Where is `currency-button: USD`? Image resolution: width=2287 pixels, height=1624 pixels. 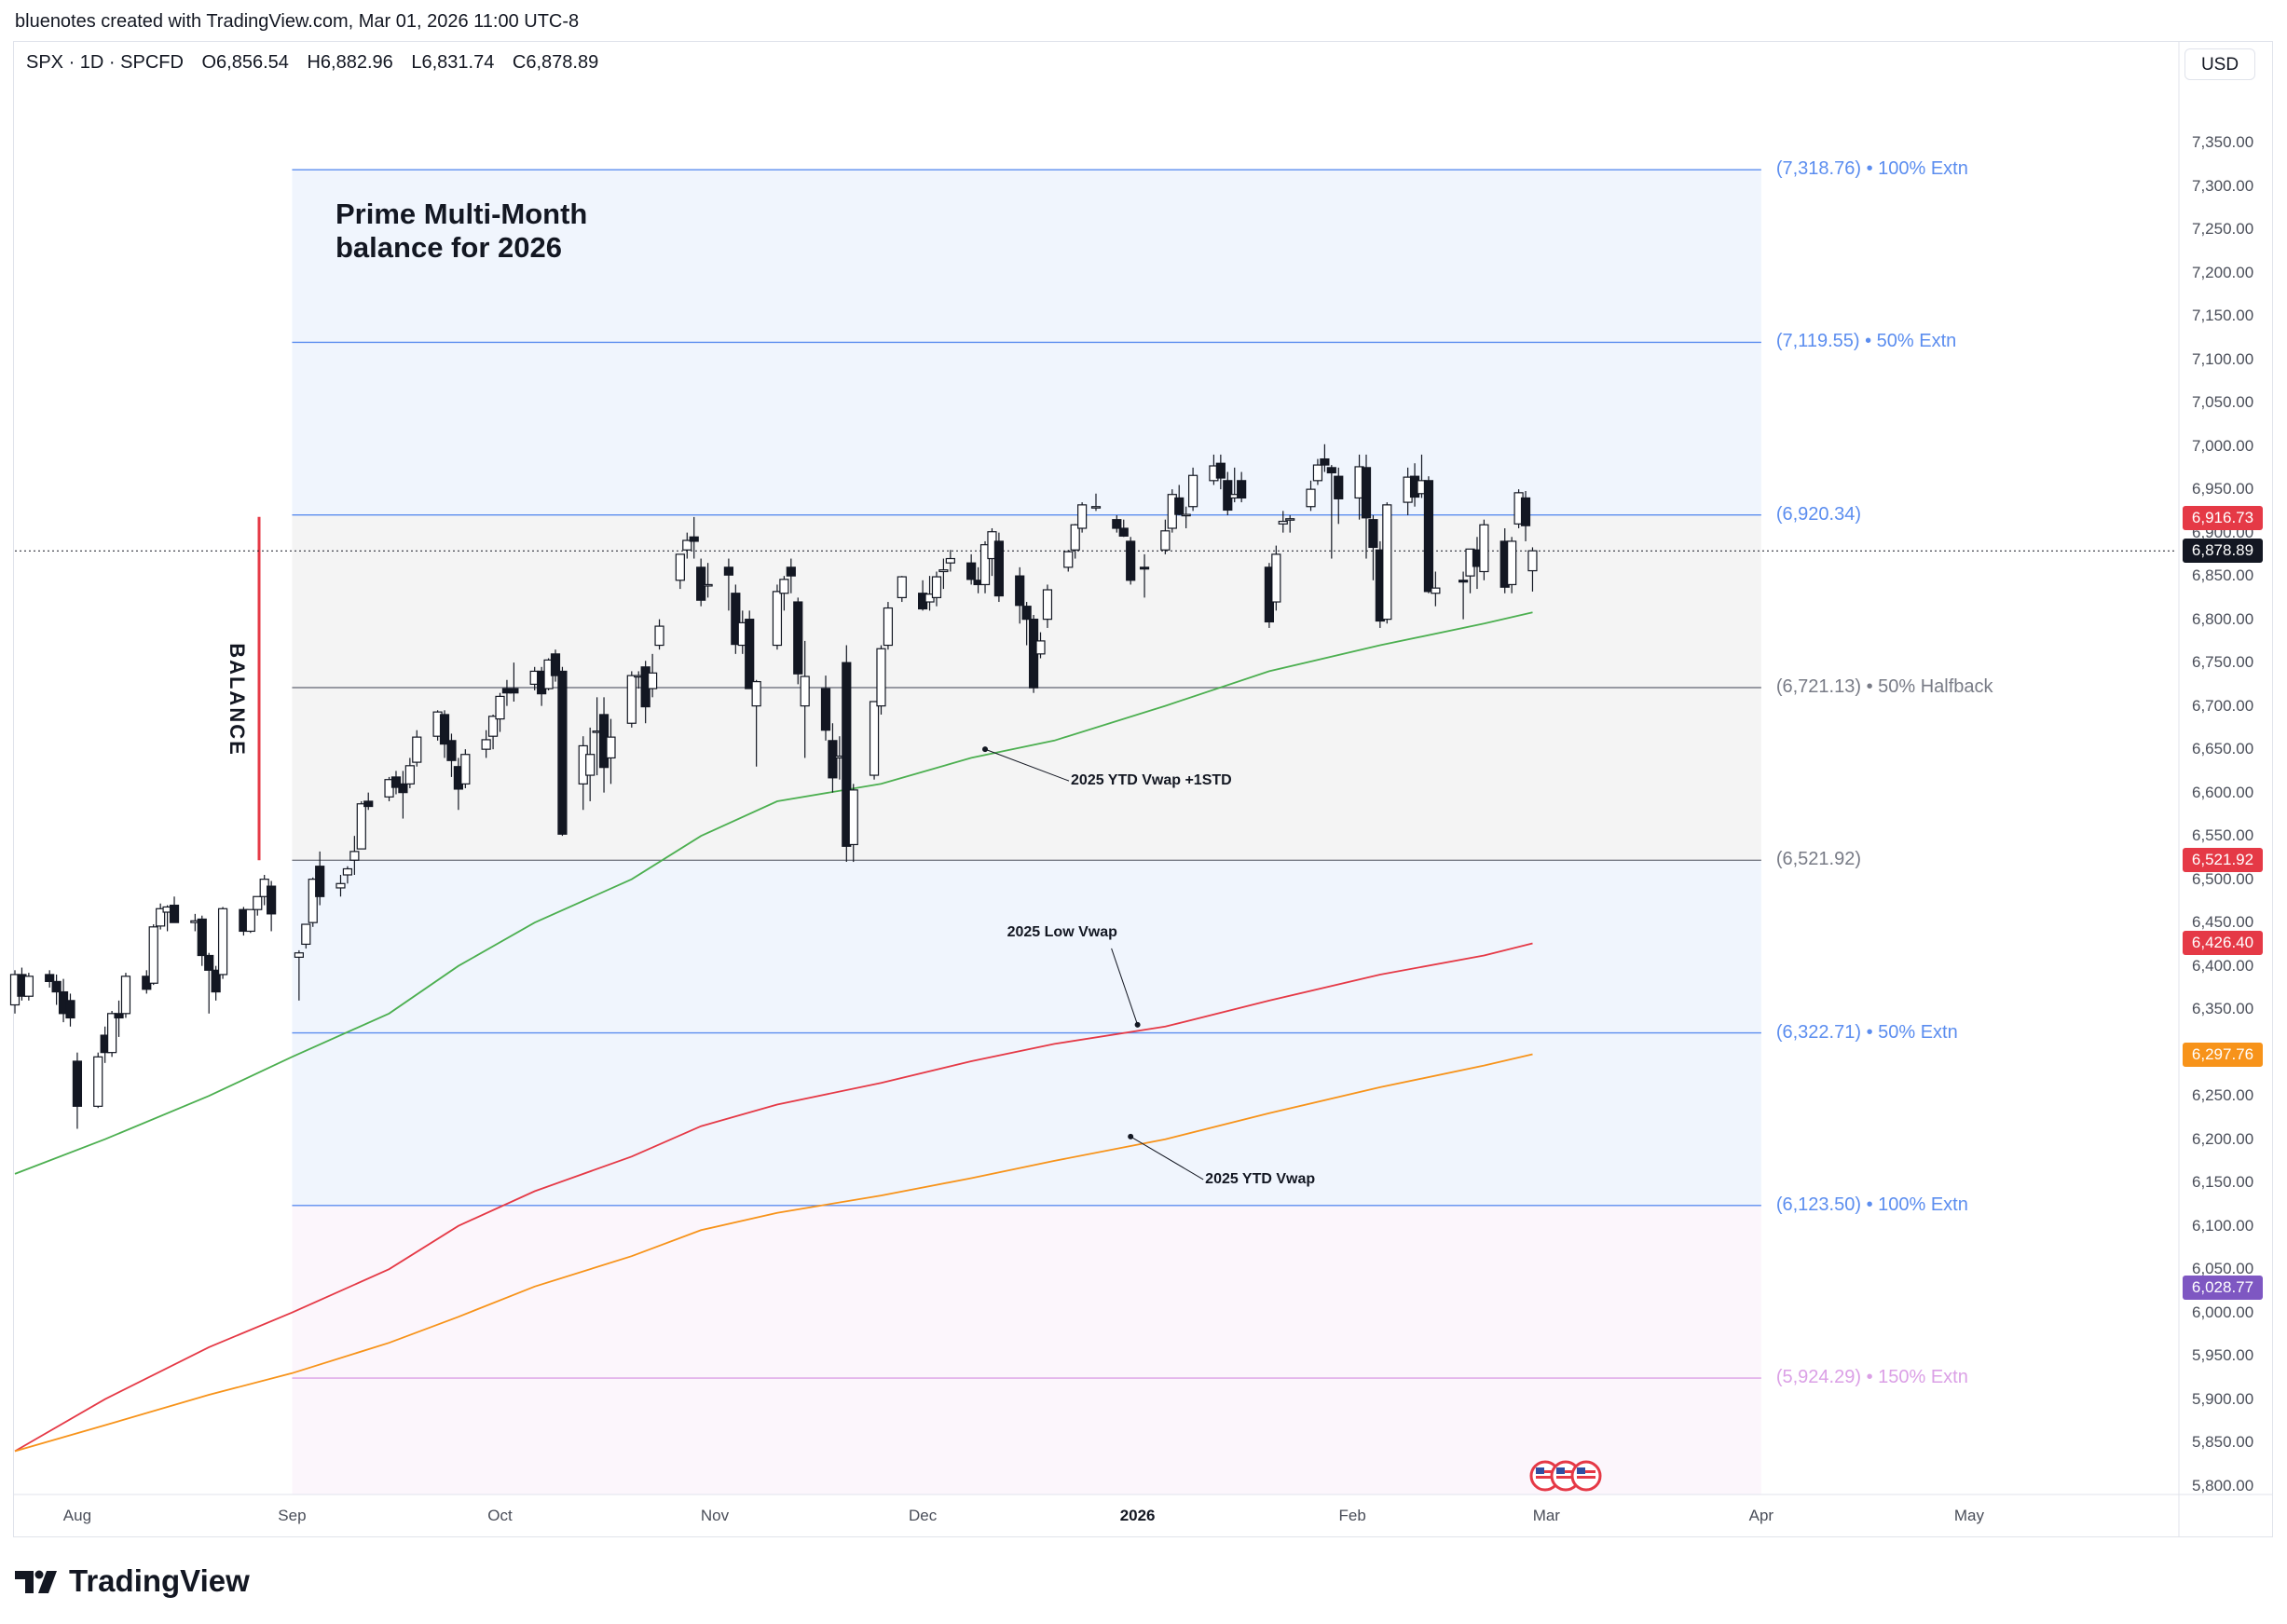
currency-button: USD is located at coordinates (2219, 64).